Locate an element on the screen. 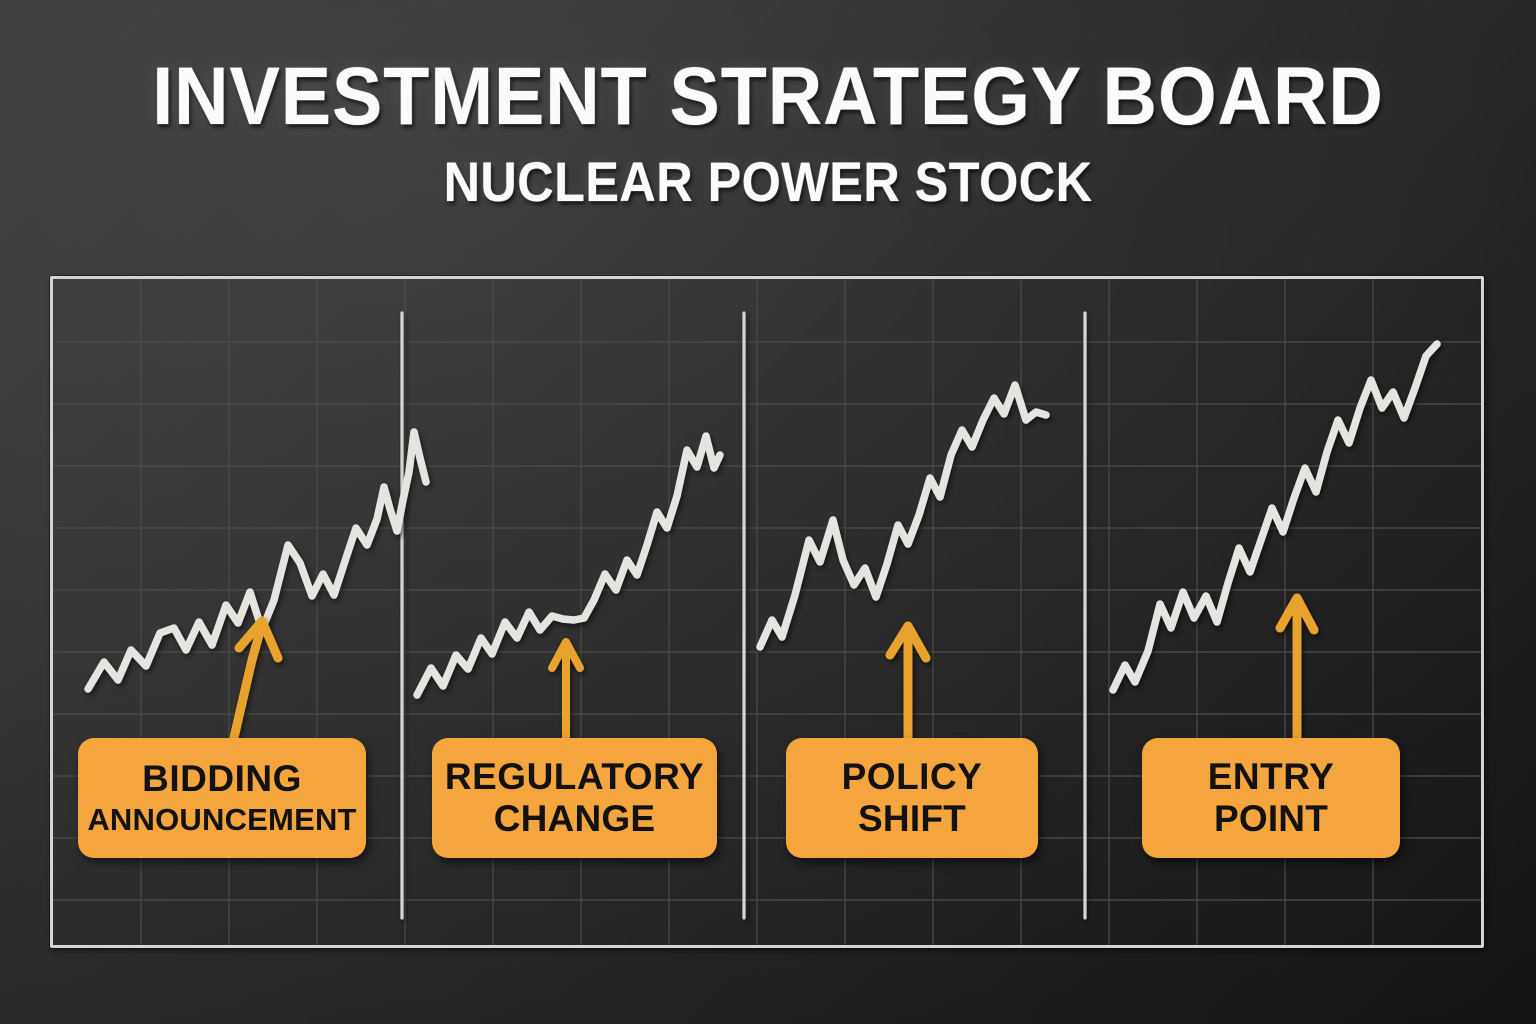 The width and height of the screenshot is (1536, 1024). annotation-card-entry: ENTRY POINT is located at coordinates (1271, 798).